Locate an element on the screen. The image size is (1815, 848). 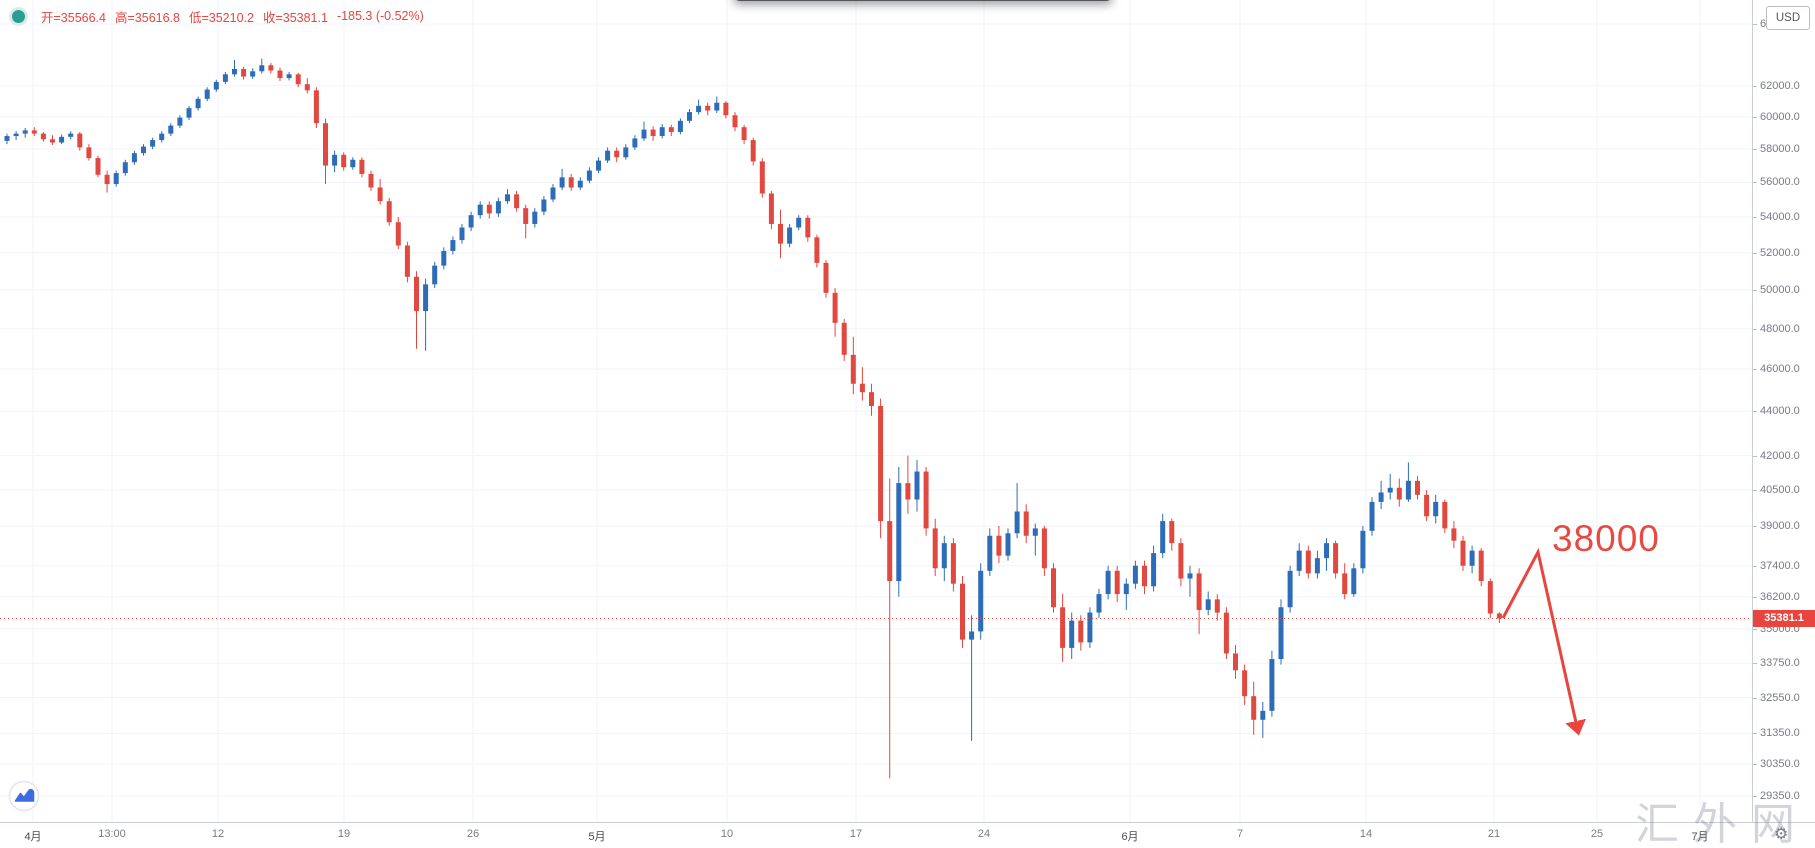
price-tick-label: 33750.0 is located at coordinates (1780, 663).